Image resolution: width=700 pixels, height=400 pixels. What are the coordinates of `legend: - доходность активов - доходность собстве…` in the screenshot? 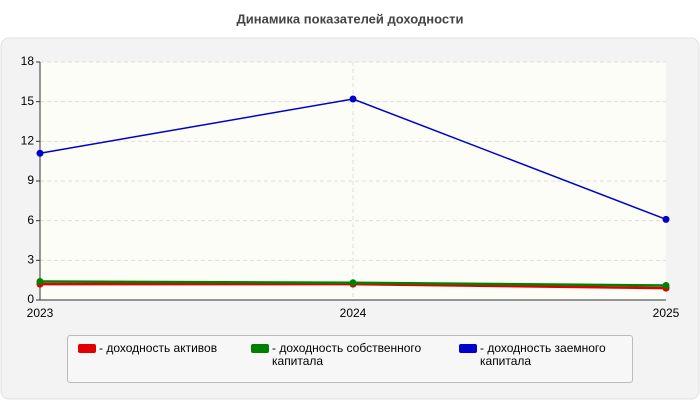 It's located at (350, 359).